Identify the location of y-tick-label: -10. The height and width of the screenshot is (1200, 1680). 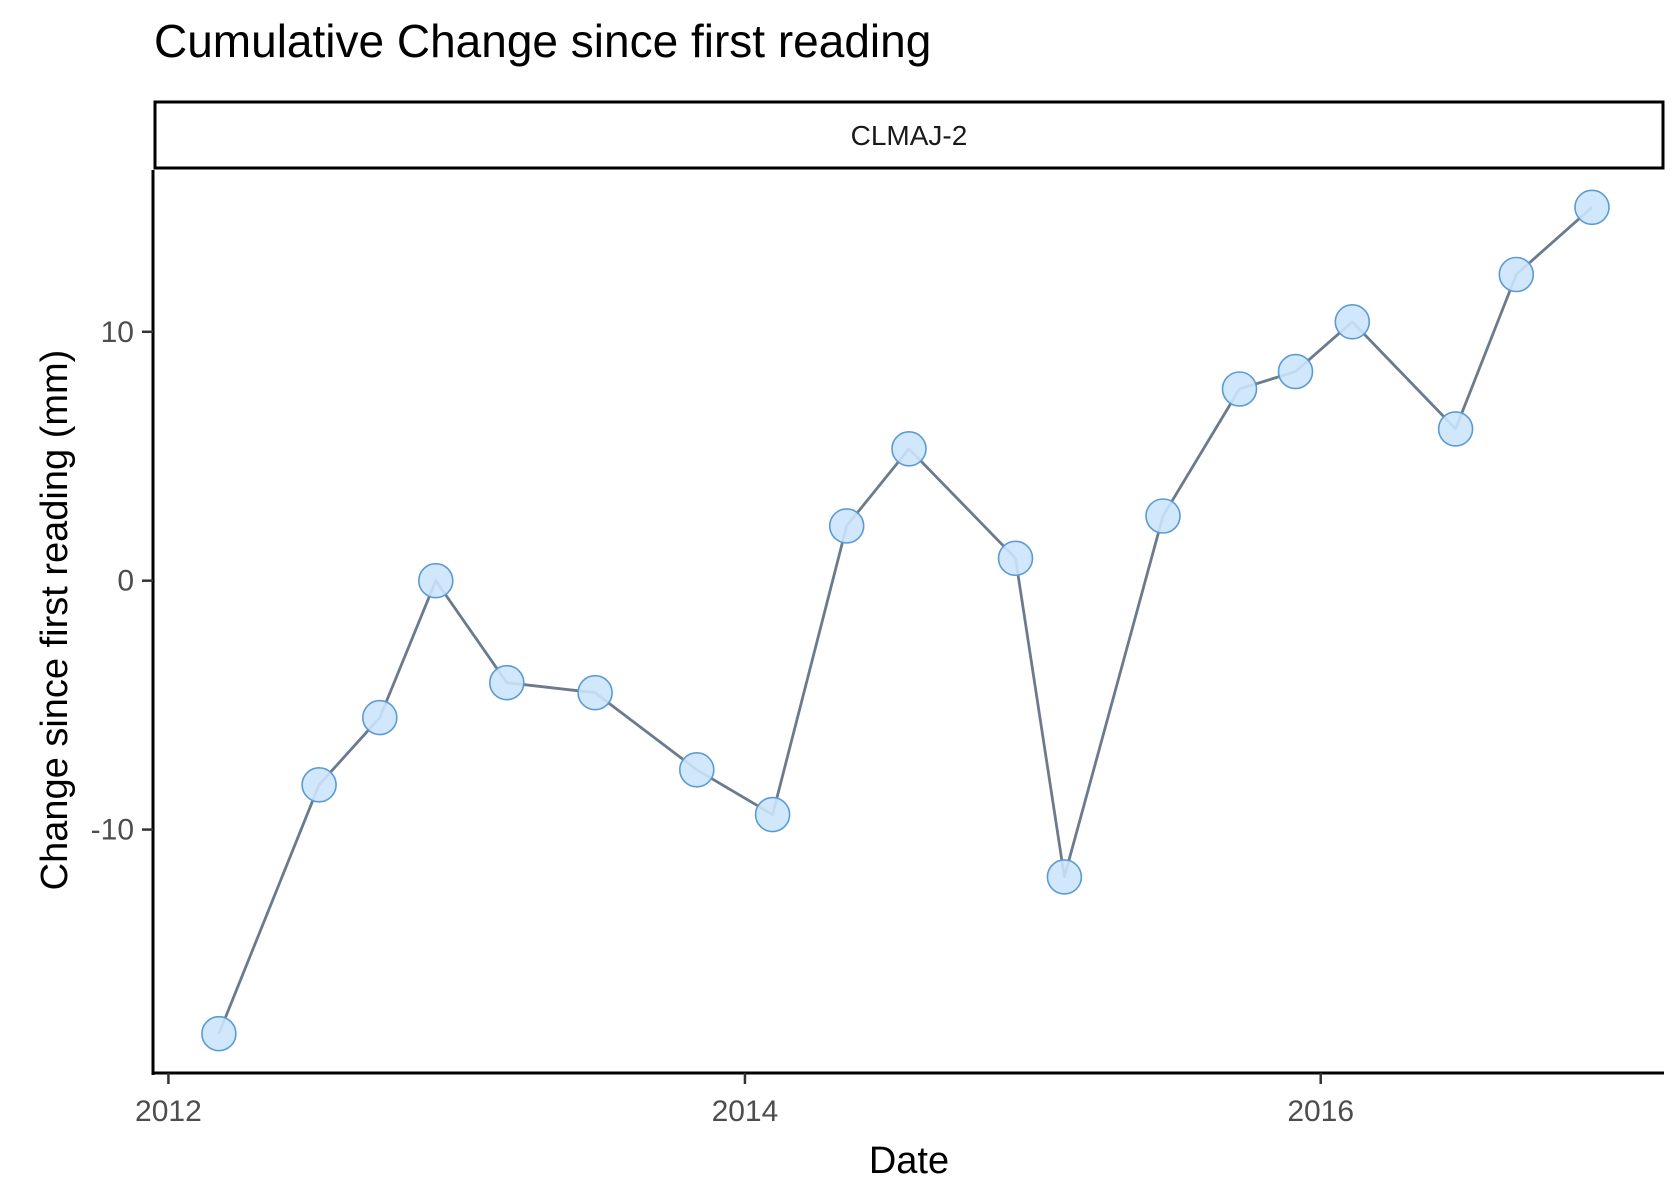
(112, 830).